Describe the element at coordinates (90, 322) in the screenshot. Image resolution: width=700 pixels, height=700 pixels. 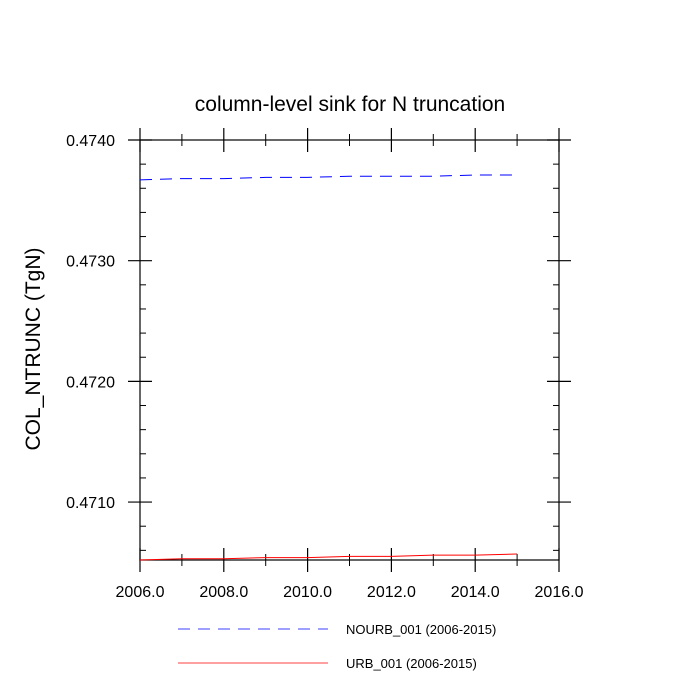
I see `y-tick-labels: 0.4710 0.4720 0.4730 0.4740` at that location.